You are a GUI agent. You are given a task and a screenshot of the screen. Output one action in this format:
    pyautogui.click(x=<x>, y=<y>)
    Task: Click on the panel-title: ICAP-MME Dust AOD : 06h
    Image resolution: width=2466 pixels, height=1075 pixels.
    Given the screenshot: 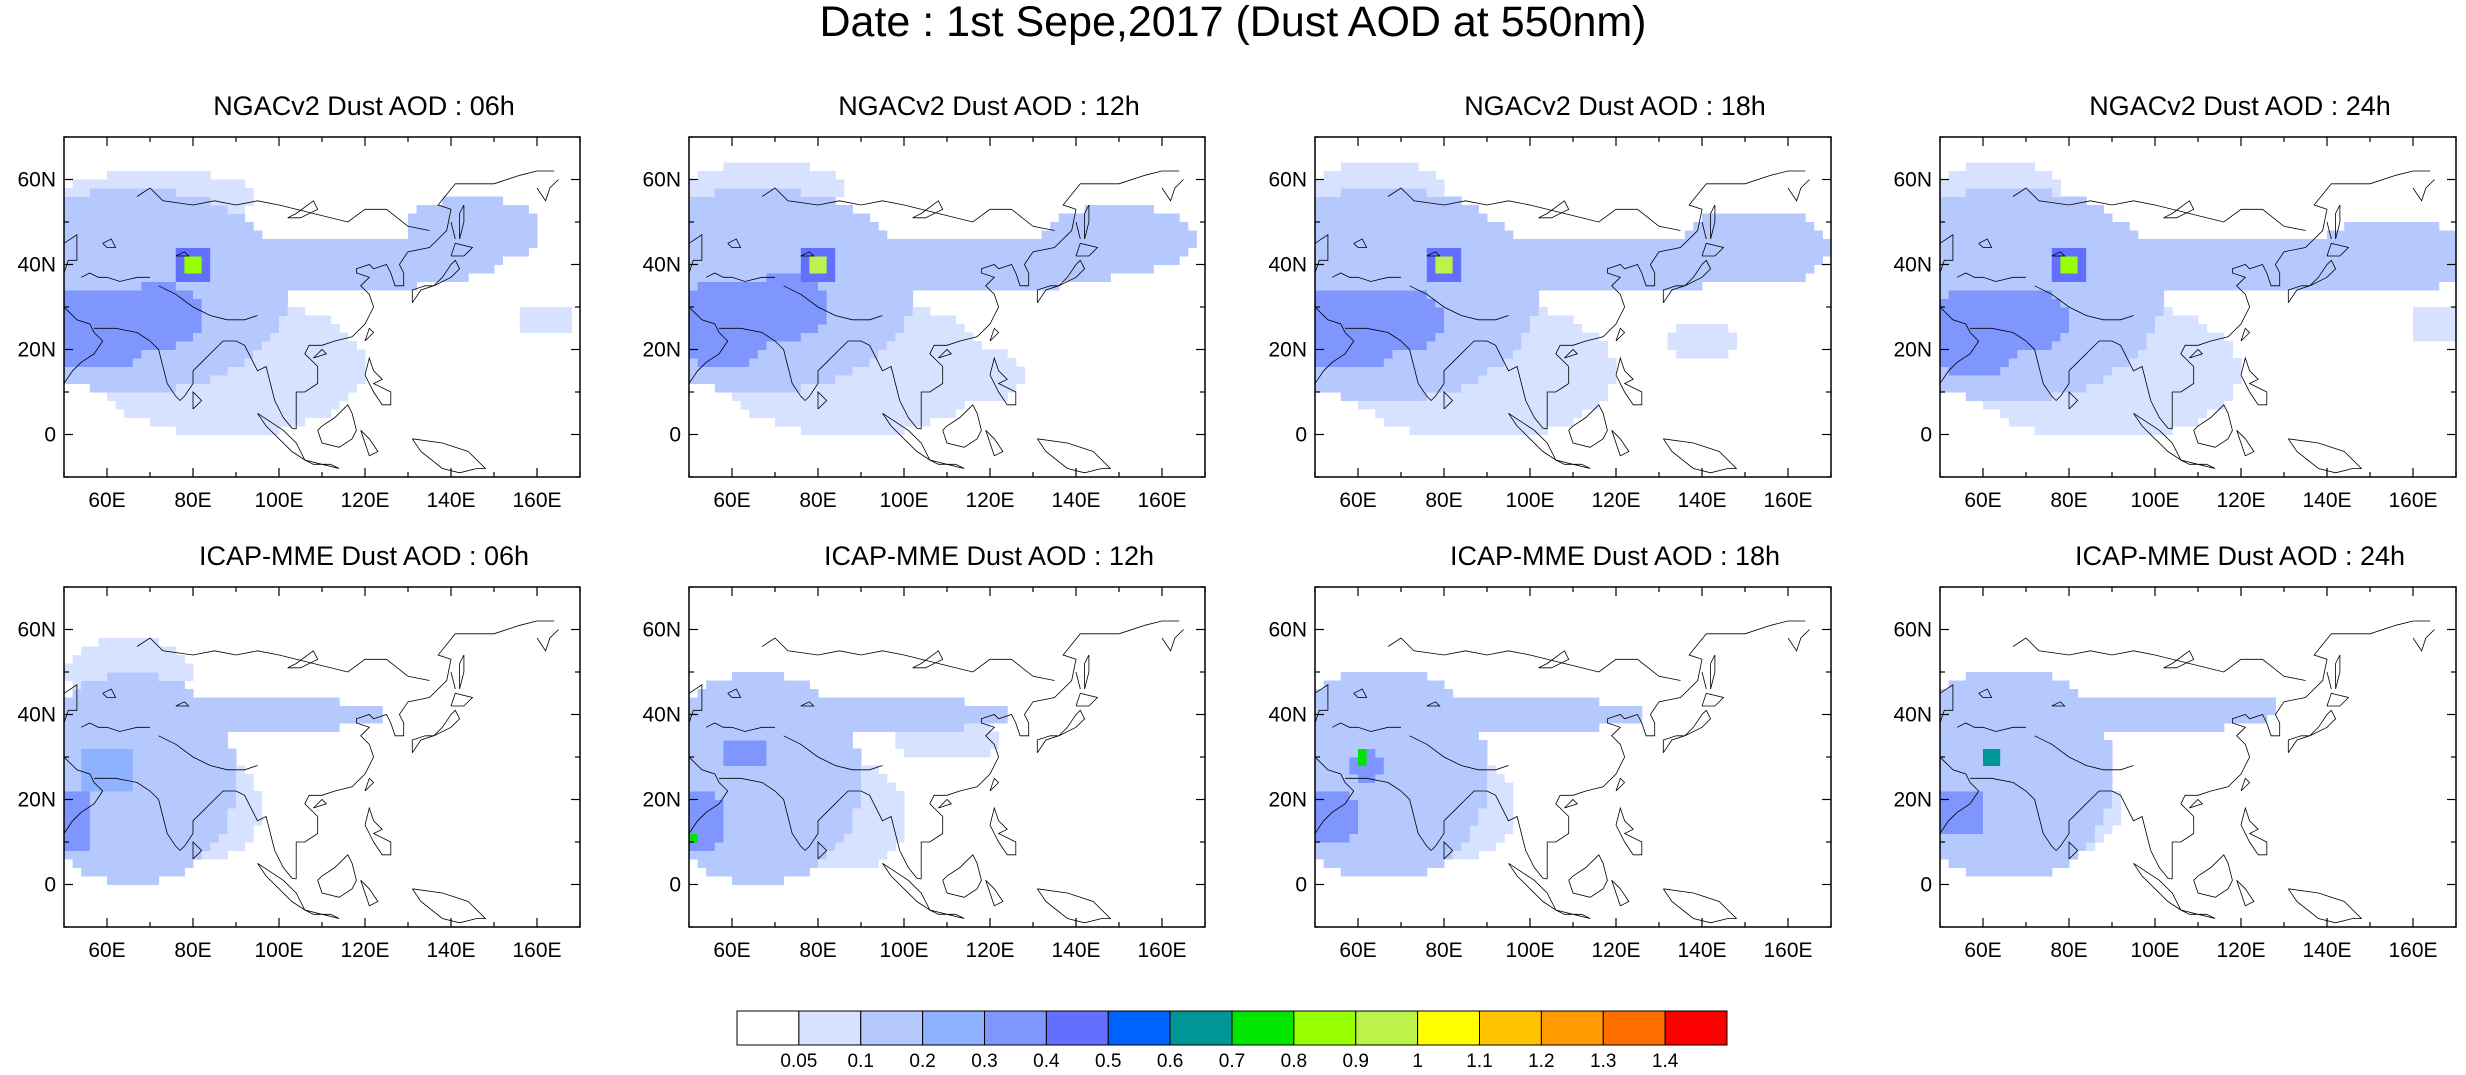 What is the action you would take?
    pyautogui.click(x=364, y=556)
    